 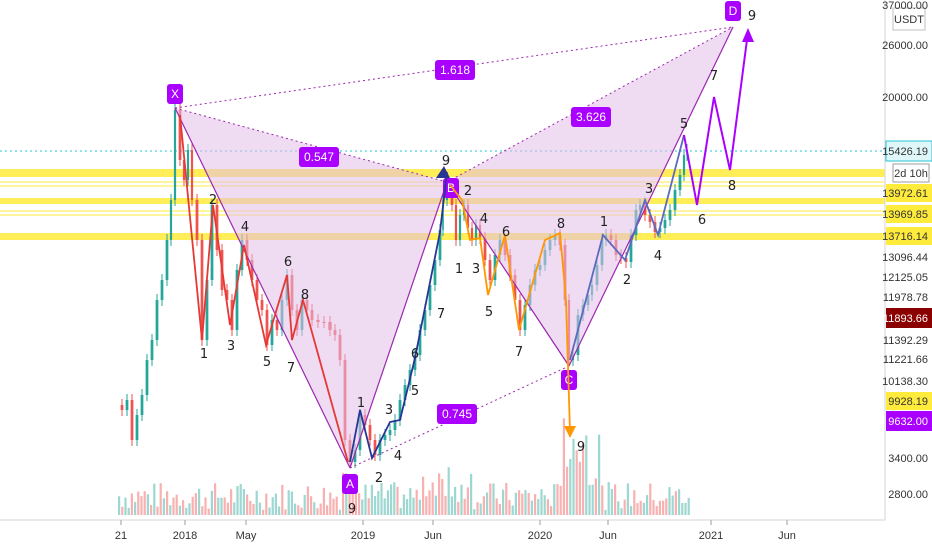 I want to click on wave-label-5: 5, so click(x=684, y=124).